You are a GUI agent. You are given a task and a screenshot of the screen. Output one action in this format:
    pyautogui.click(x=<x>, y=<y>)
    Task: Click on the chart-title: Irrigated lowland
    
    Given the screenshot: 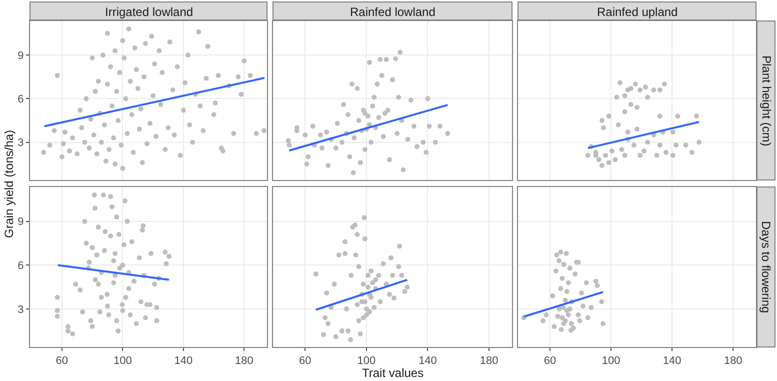 What is the action you would take?
    pyautogui.click(x=149, y=12)
    